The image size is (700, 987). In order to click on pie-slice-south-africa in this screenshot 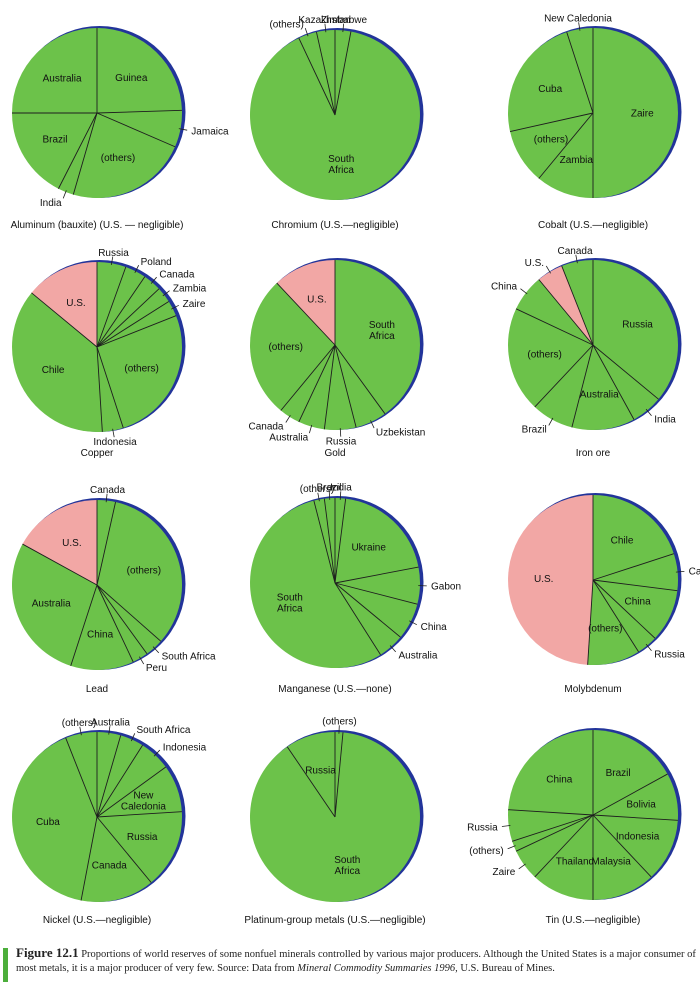, I will do `click(315, 584)`.